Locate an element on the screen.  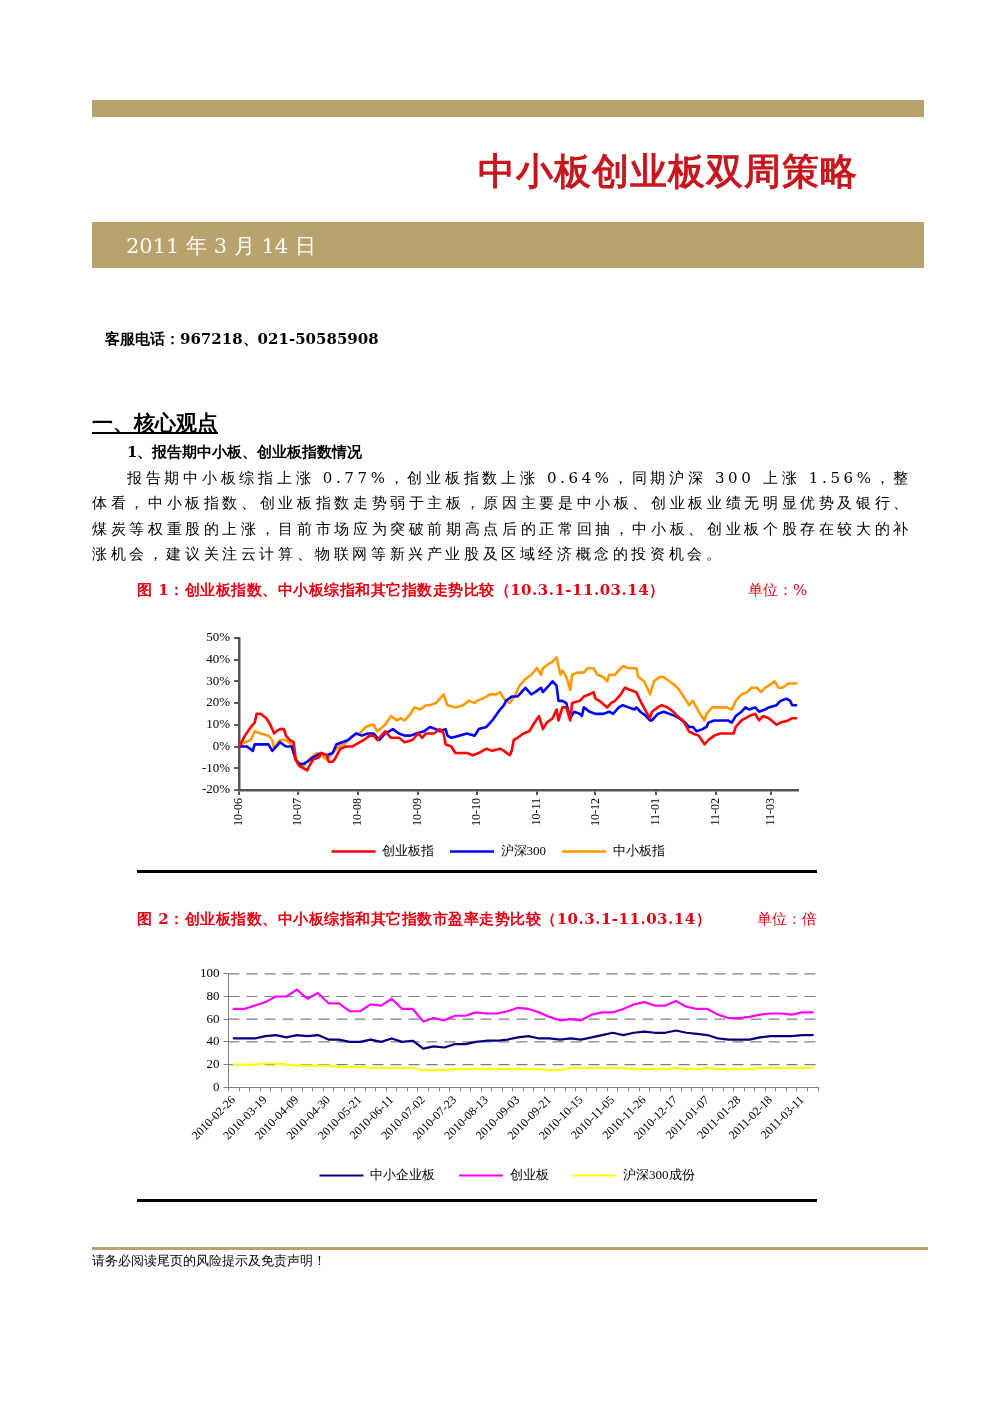
y-tick-label: 80 is located at coordinates (213, 995).